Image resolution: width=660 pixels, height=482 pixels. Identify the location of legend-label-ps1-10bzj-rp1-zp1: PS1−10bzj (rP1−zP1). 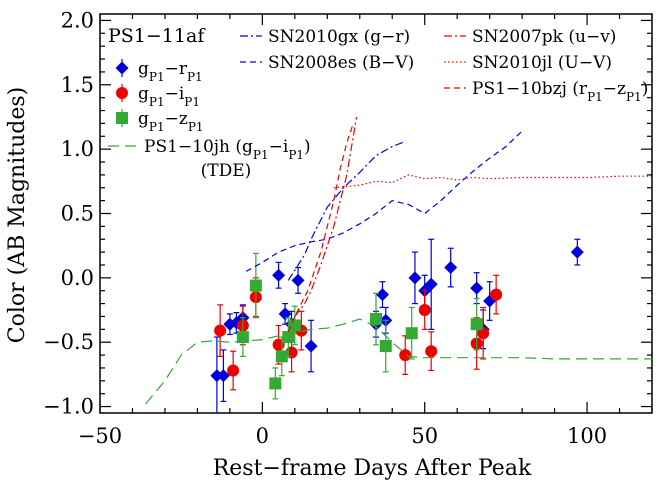
(560, 91).